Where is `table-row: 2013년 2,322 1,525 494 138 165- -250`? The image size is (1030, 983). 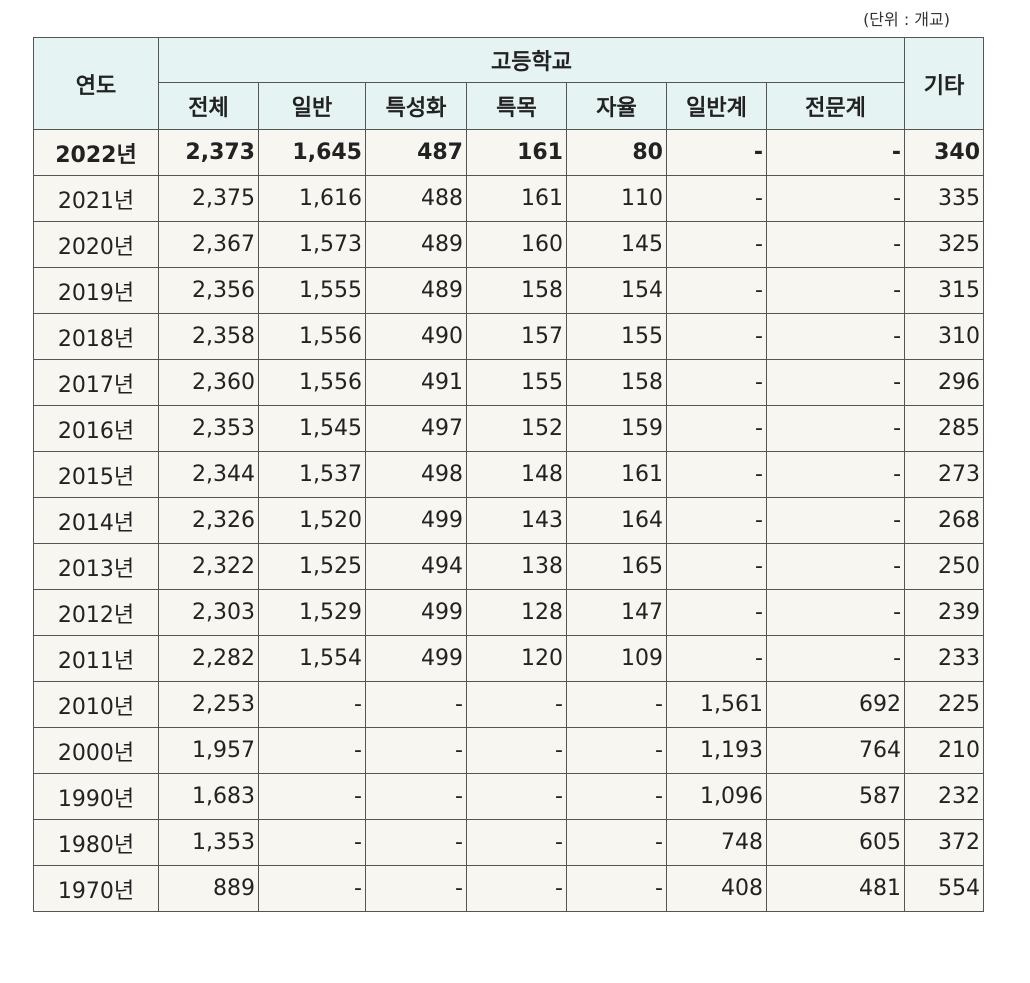 table-row: 2013년 2,322 1,525 494 138 165- -250 is located at coordinates (509, 566).